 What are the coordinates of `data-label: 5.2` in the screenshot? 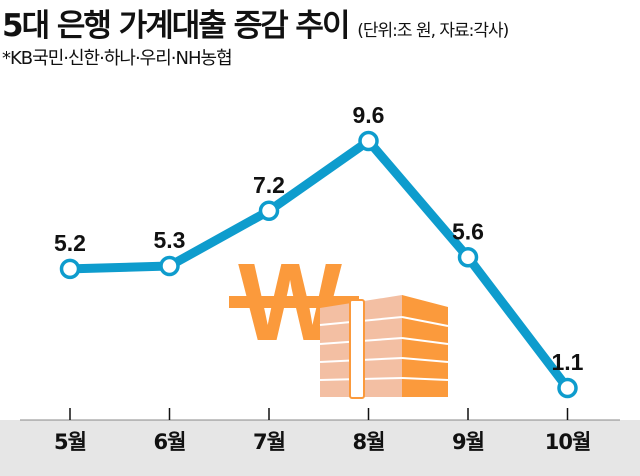 It's located at (70, 243).